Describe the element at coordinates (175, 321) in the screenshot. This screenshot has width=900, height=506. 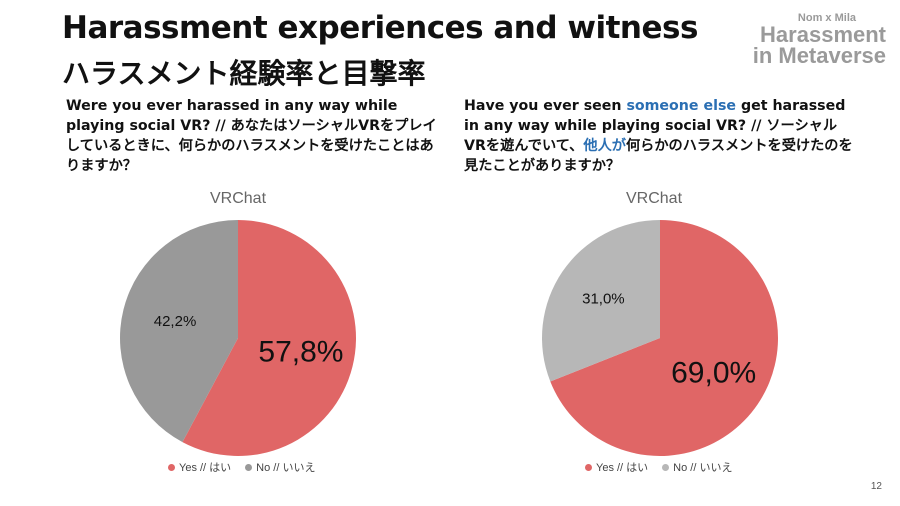
I see `data-label-no: 42,2%` at that location.